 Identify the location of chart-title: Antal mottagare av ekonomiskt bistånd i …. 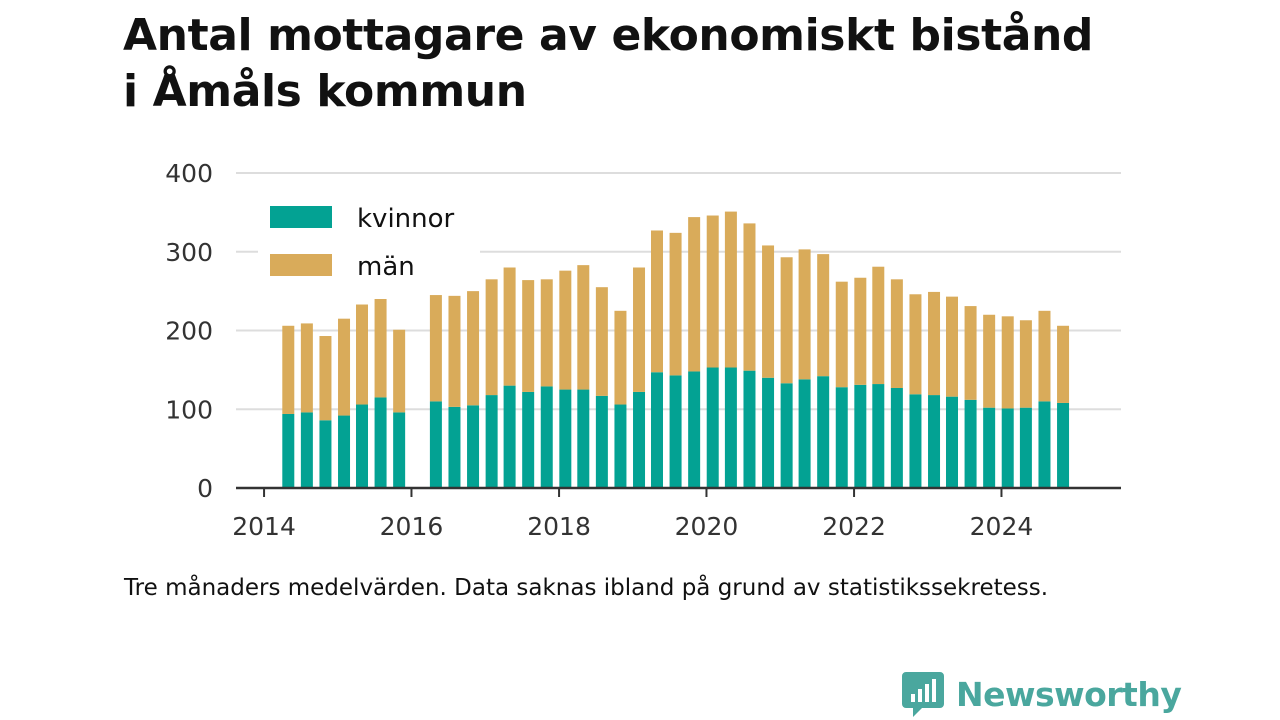
(608, 64).